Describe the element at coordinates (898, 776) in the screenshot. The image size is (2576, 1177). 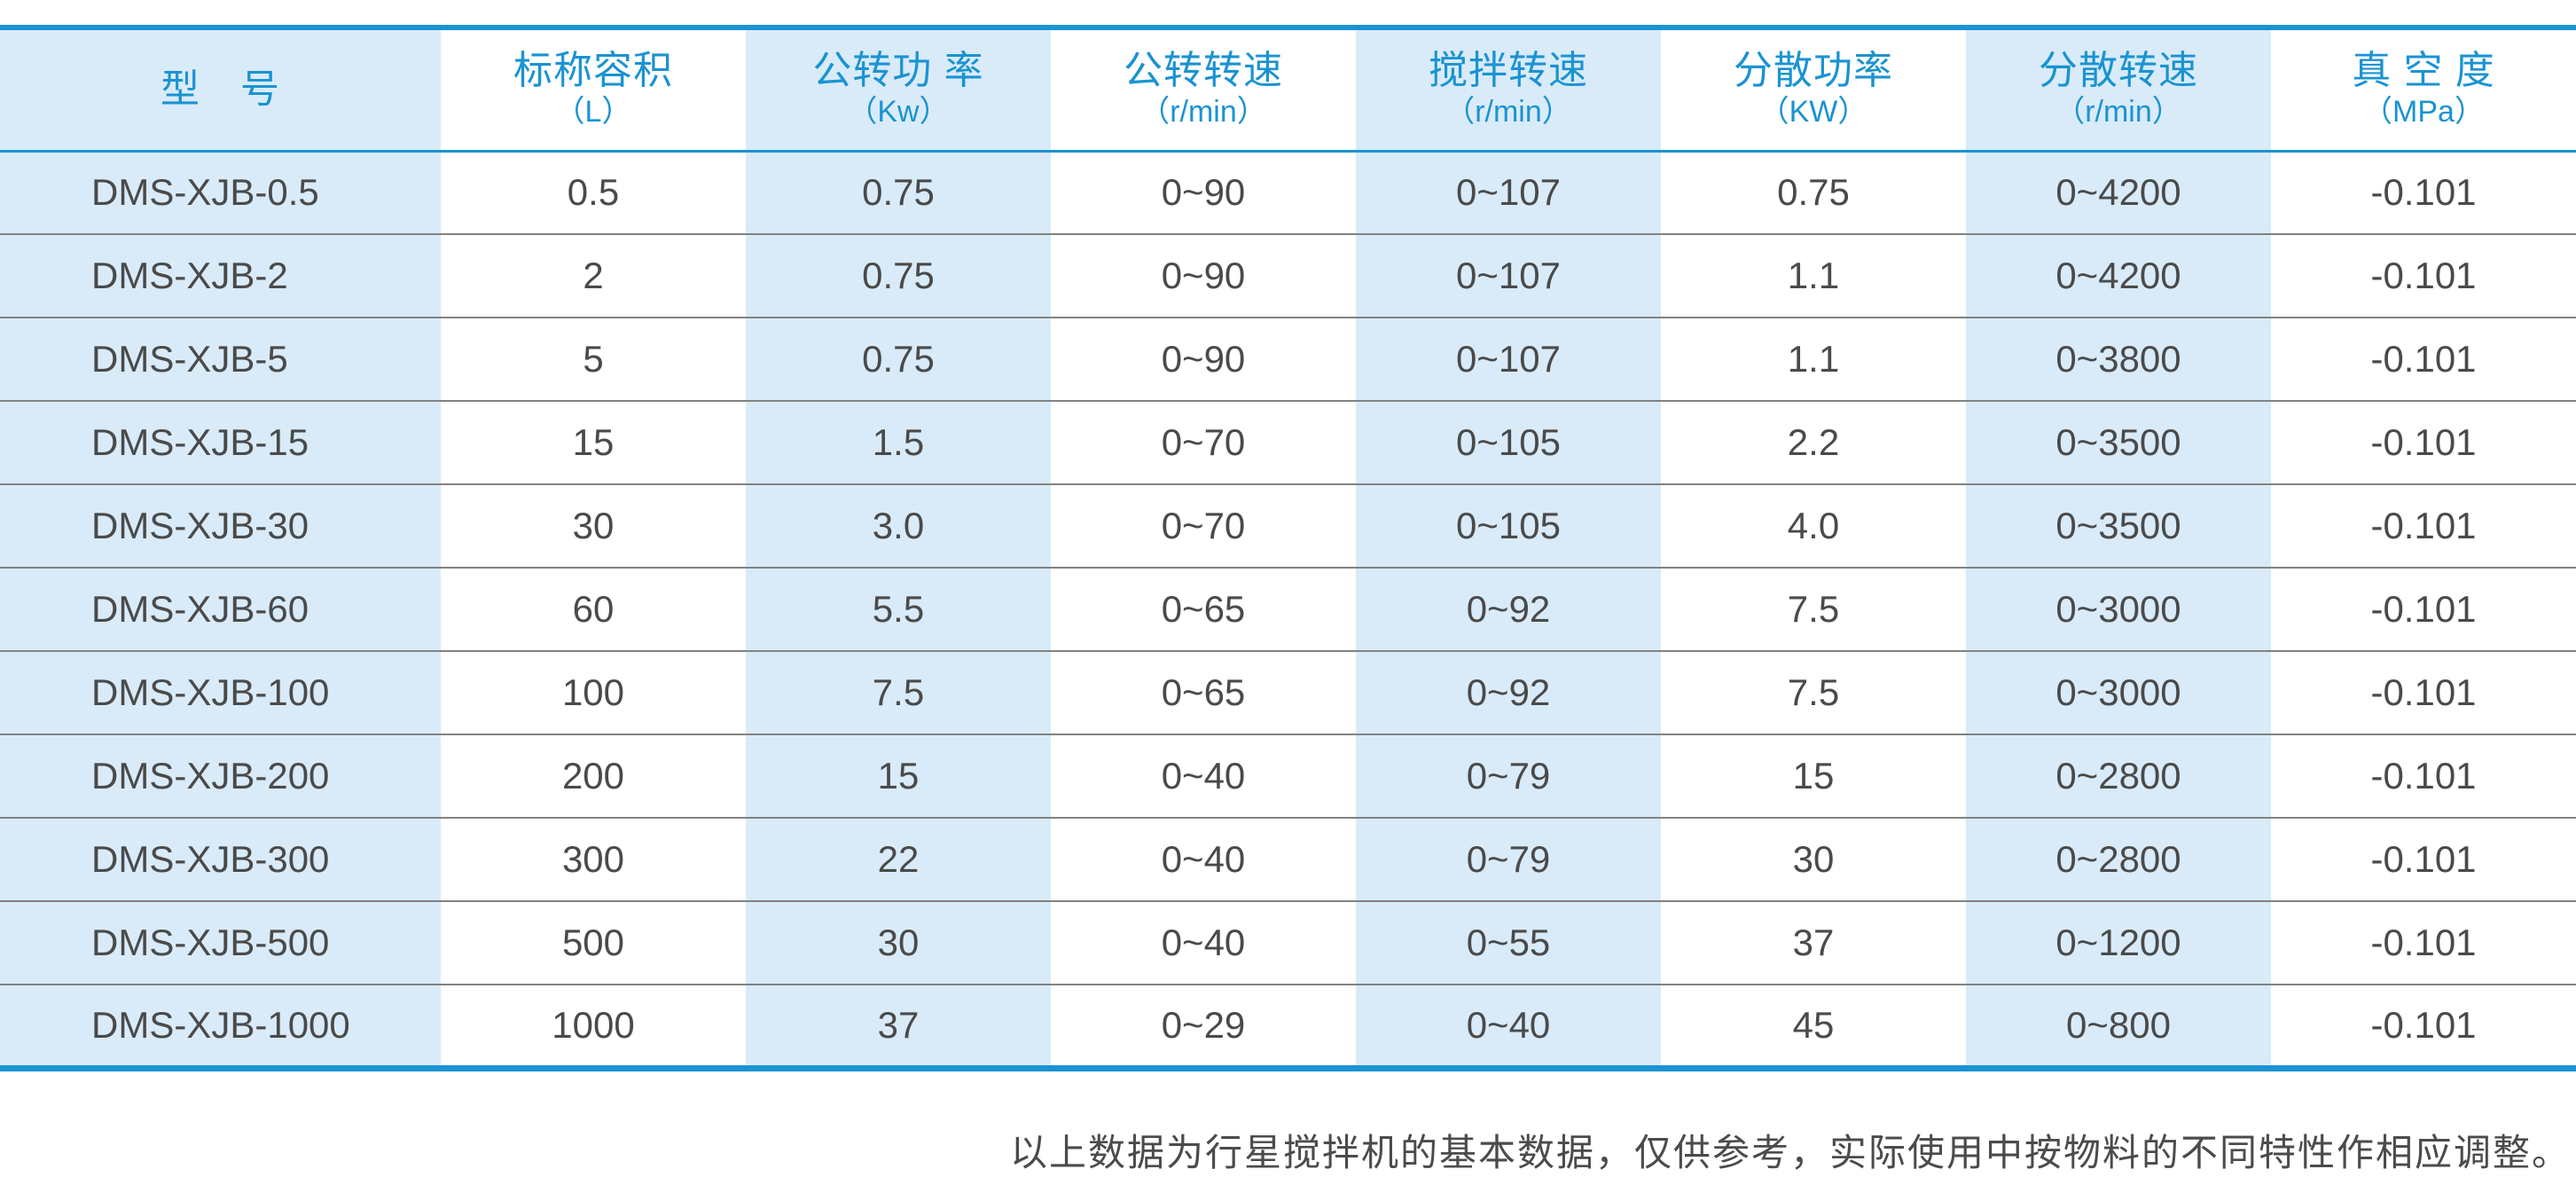
I see `cell-revolution-power: 15` at that location.